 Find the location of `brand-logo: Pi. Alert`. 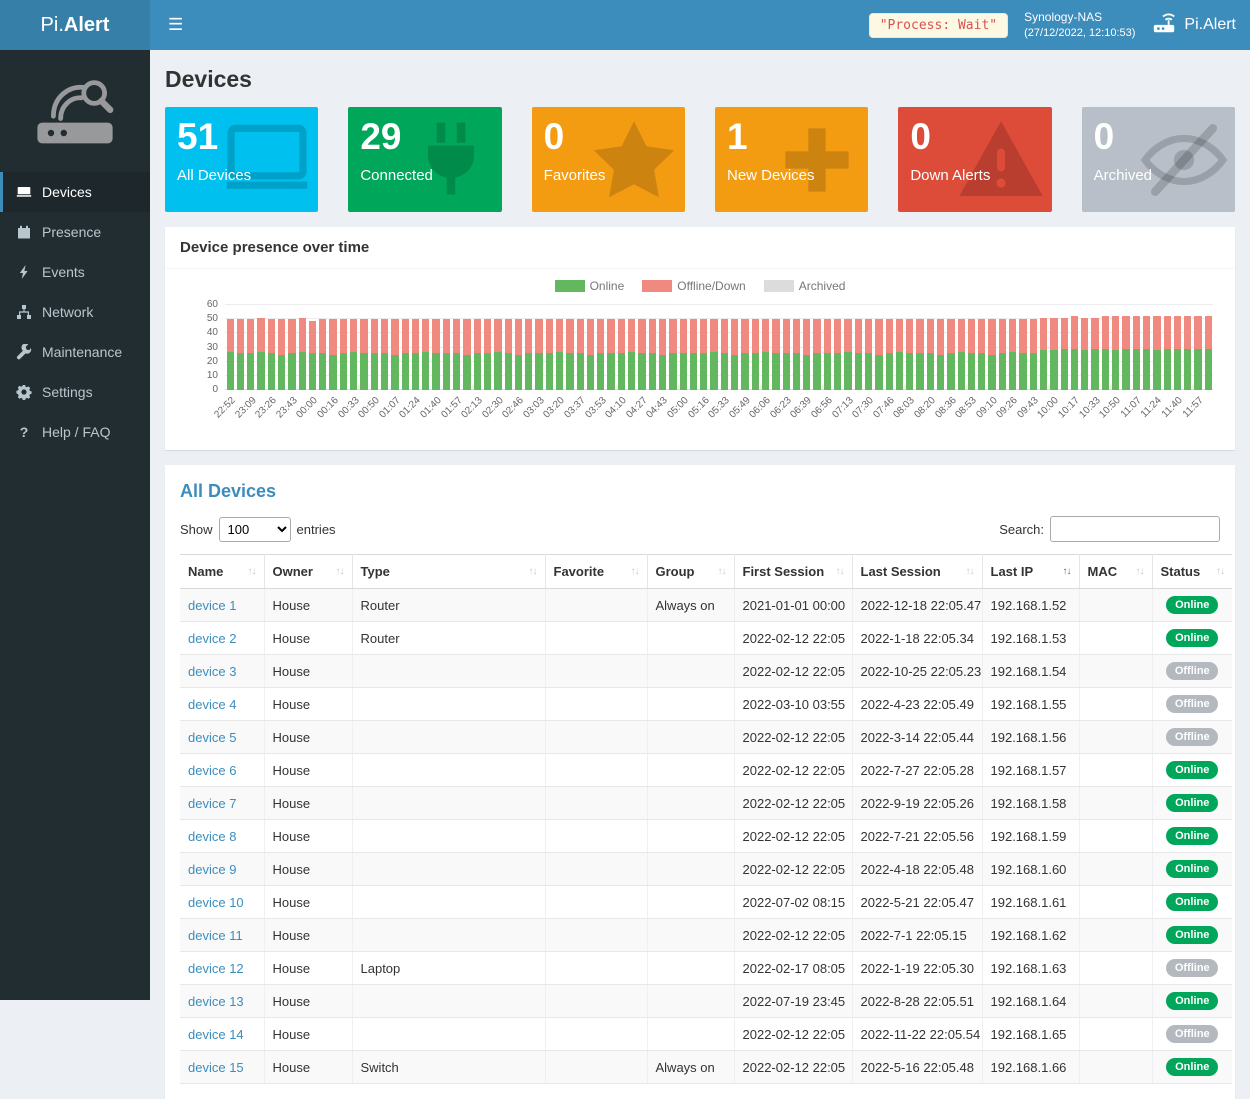

brand-logo: Pi. Alert is located at coordinates (75, 25).